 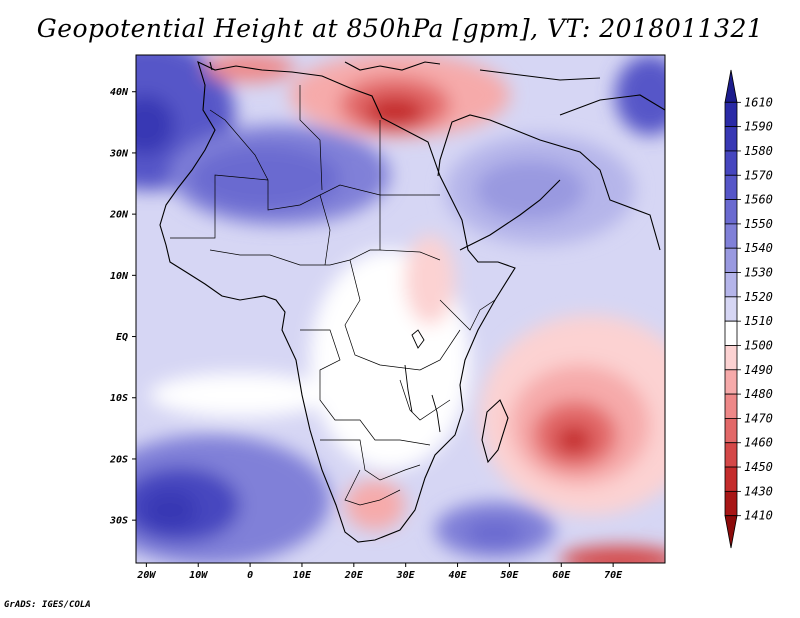 I want to click on lat-tick-label: 40N, so click(x=119, y=92).